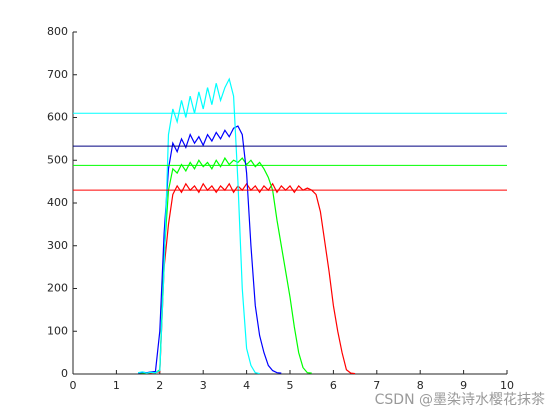 The height and width of the screenshot is (420, 560). Describe the element at coordinates (57, 288) in the screenshot. I see `y-tick-label: 200` at that location.